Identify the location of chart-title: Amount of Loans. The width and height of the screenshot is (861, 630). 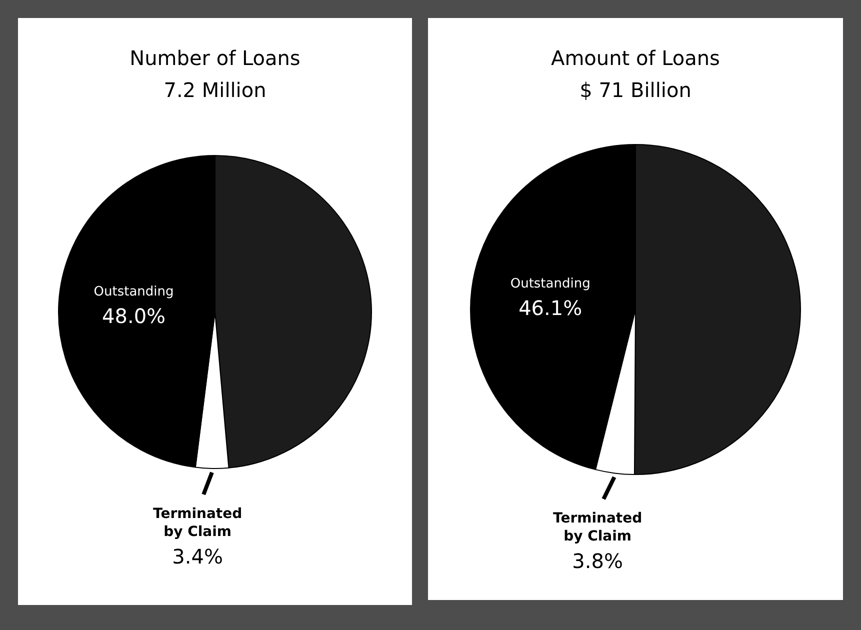
(635, 58).